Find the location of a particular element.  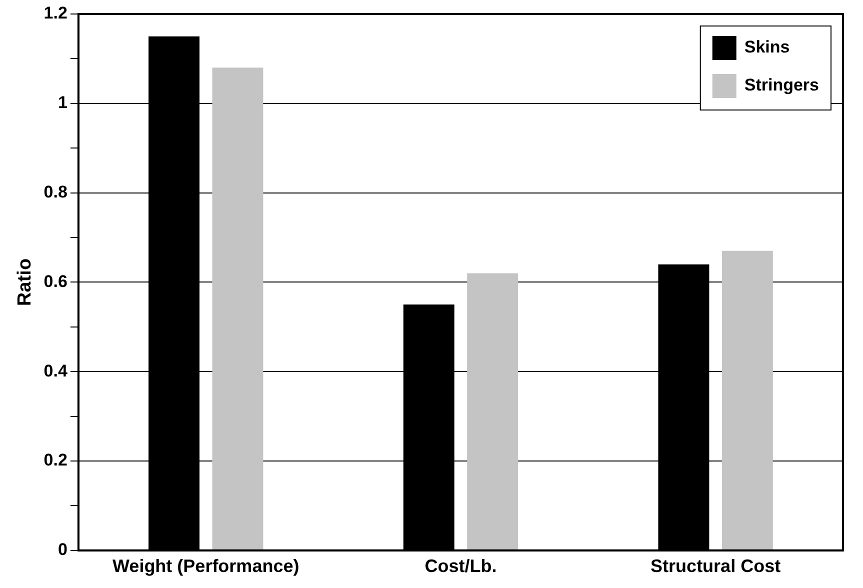

y-tick-label: 0.8 is located at coordinates (56, 192).